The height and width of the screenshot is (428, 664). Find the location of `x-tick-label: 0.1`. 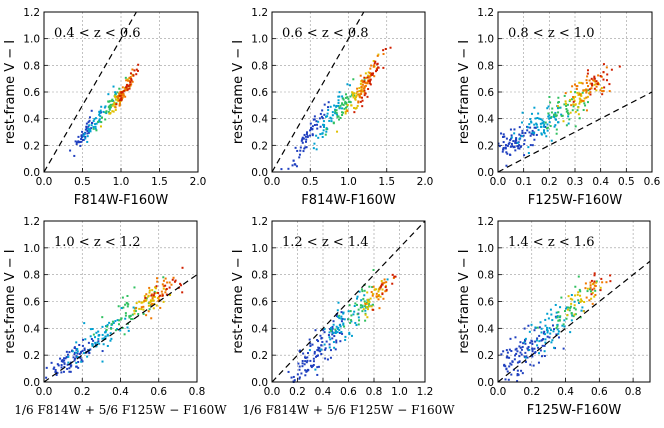

x-tick-label: 0.1 is located at coordinates (523, 182).